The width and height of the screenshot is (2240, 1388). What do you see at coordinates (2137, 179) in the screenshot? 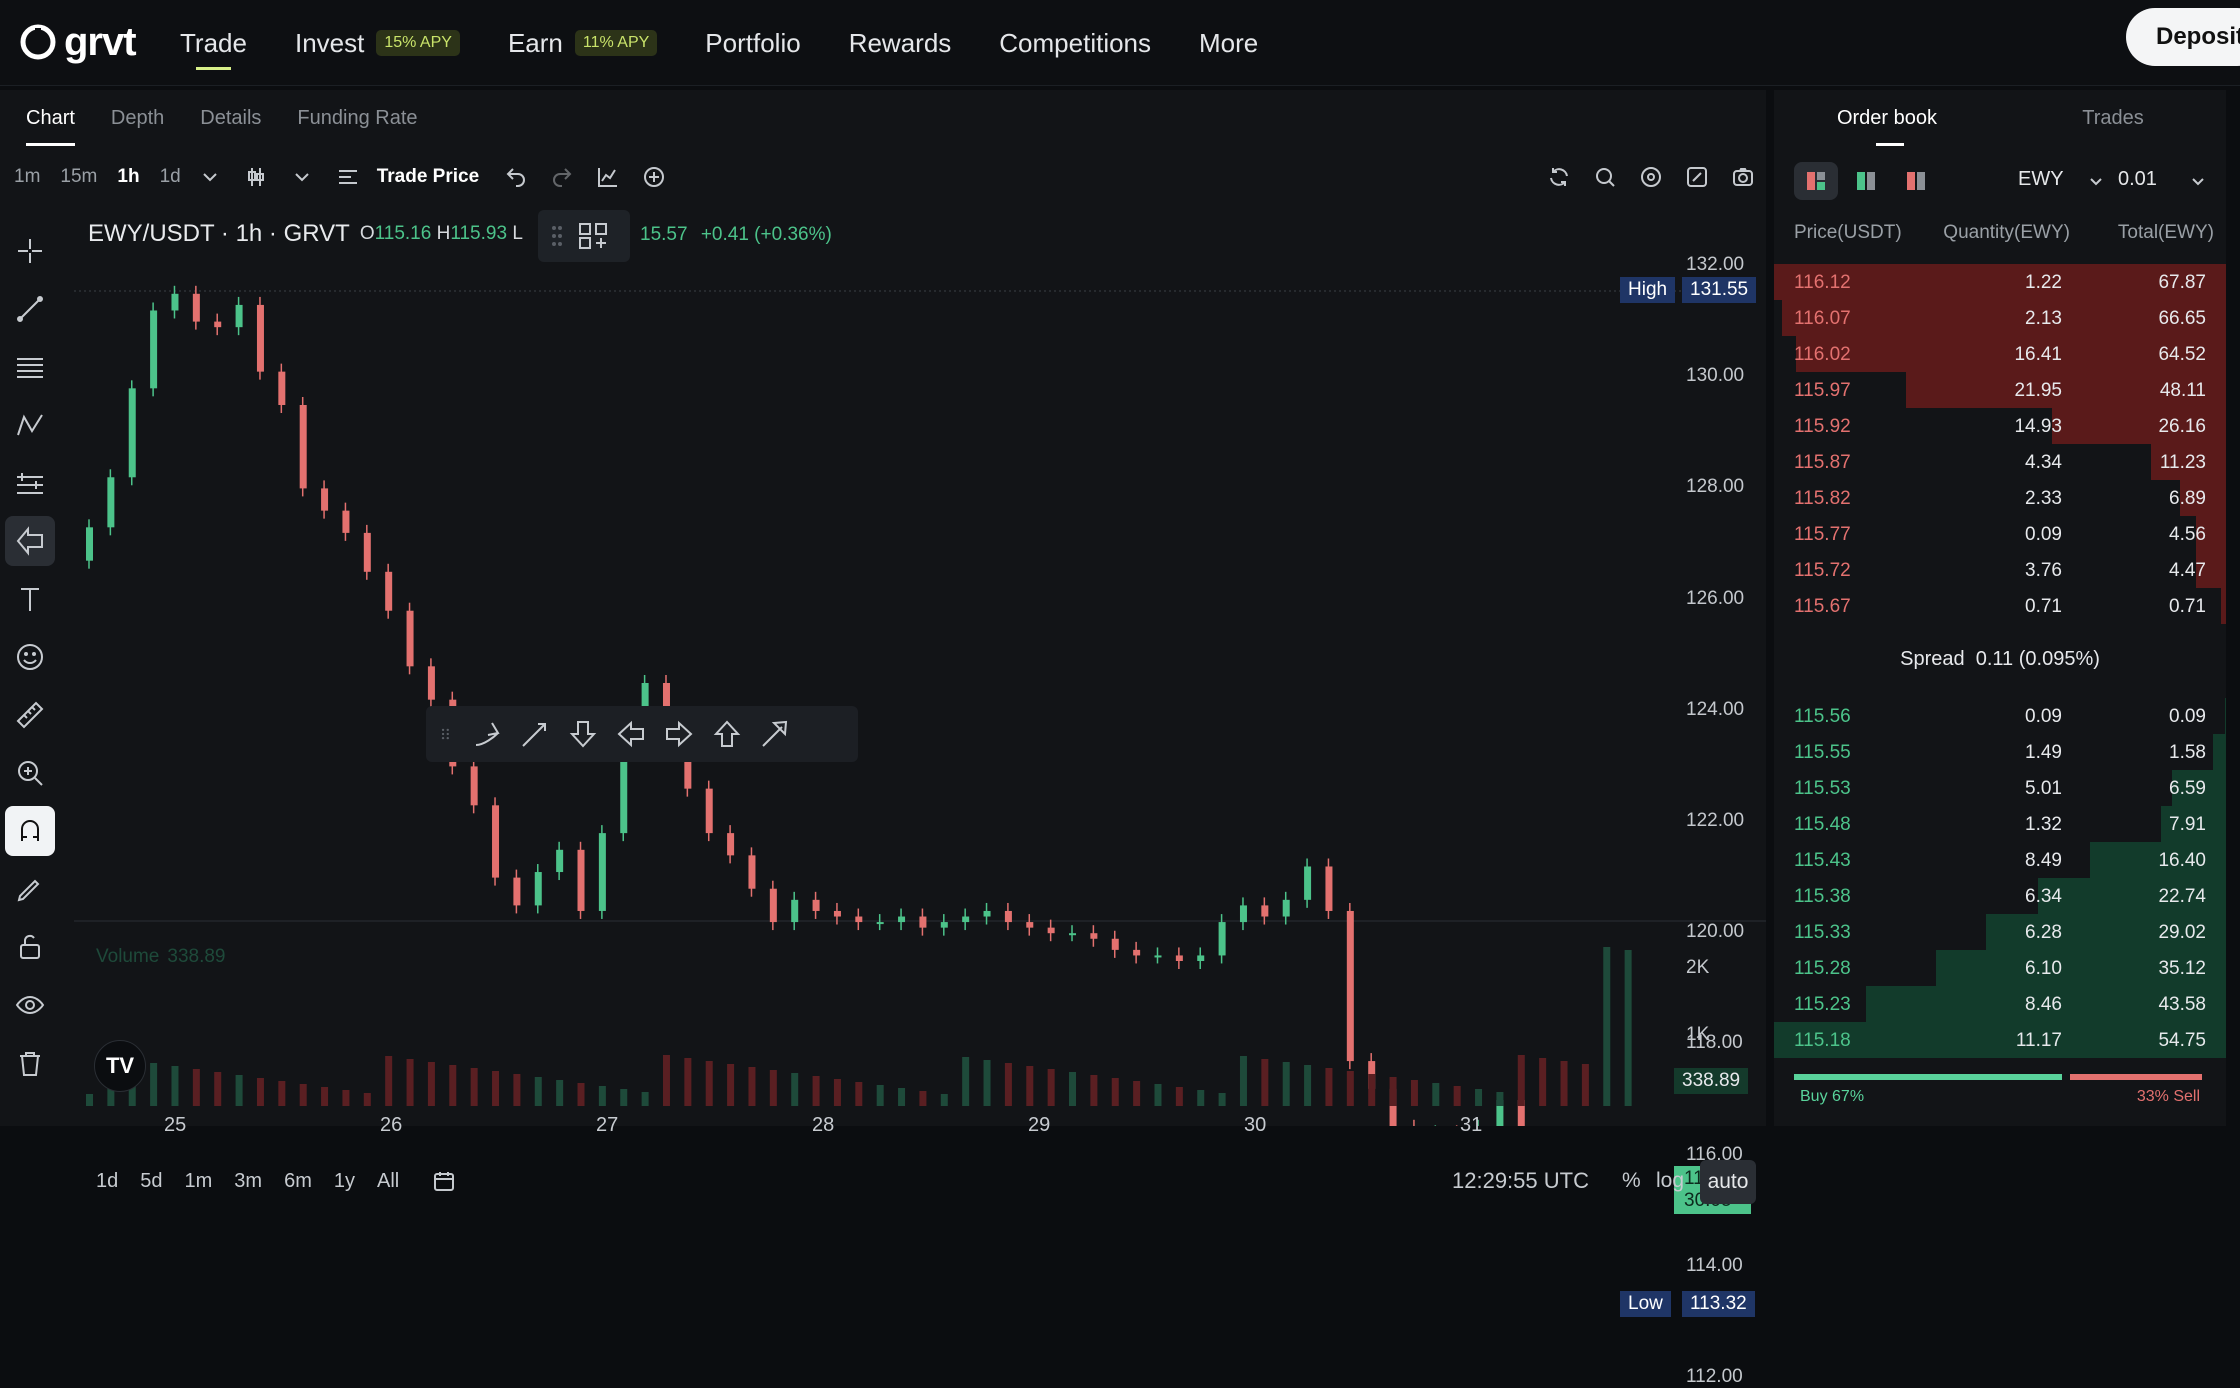
I see `precision-select: 0.01` at bounding box center [2137, 179].